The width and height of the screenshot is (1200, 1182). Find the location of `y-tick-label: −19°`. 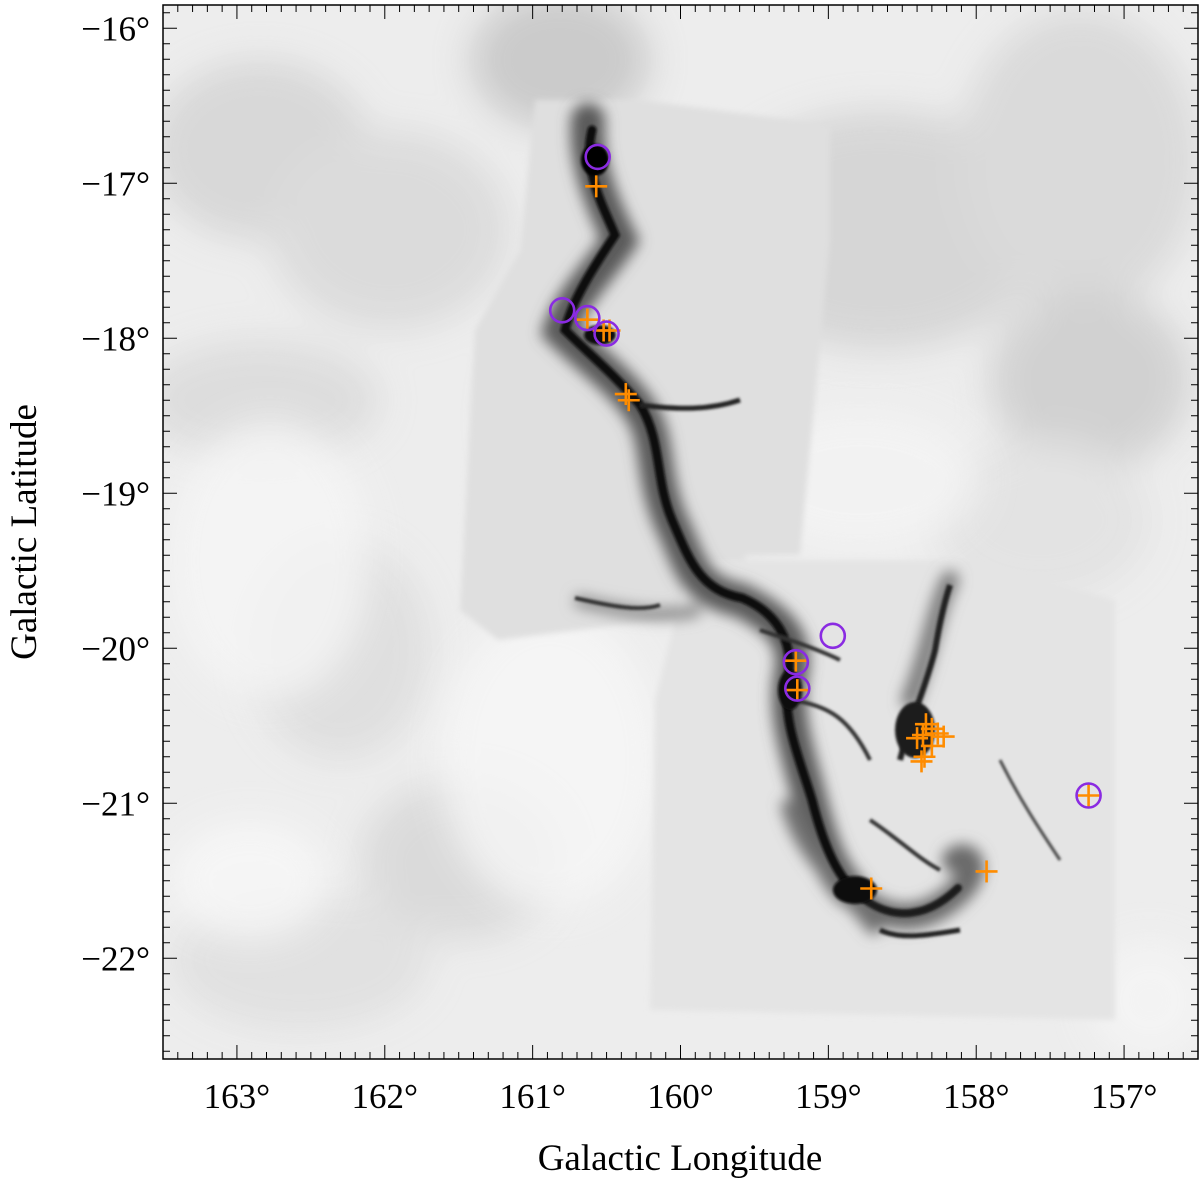

y-tick-label: −19° is located at coordinates (115, 493).